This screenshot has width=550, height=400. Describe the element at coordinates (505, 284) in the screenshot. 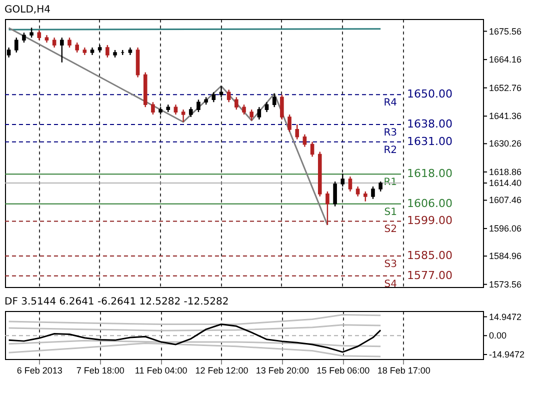

I see `y-tick-label: 1573.56` at that location.